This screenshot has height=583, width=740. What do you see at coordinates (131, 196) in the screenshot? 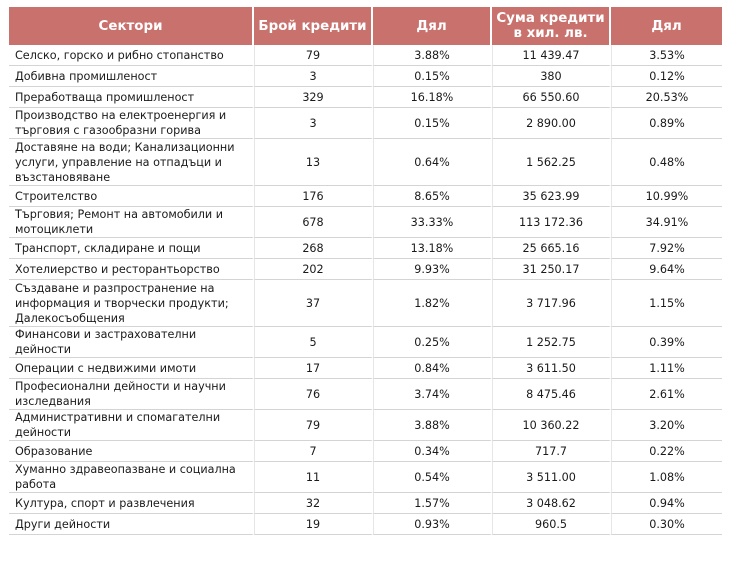
I see `cell-sector: Строителство` at bounding box center [131, 196].